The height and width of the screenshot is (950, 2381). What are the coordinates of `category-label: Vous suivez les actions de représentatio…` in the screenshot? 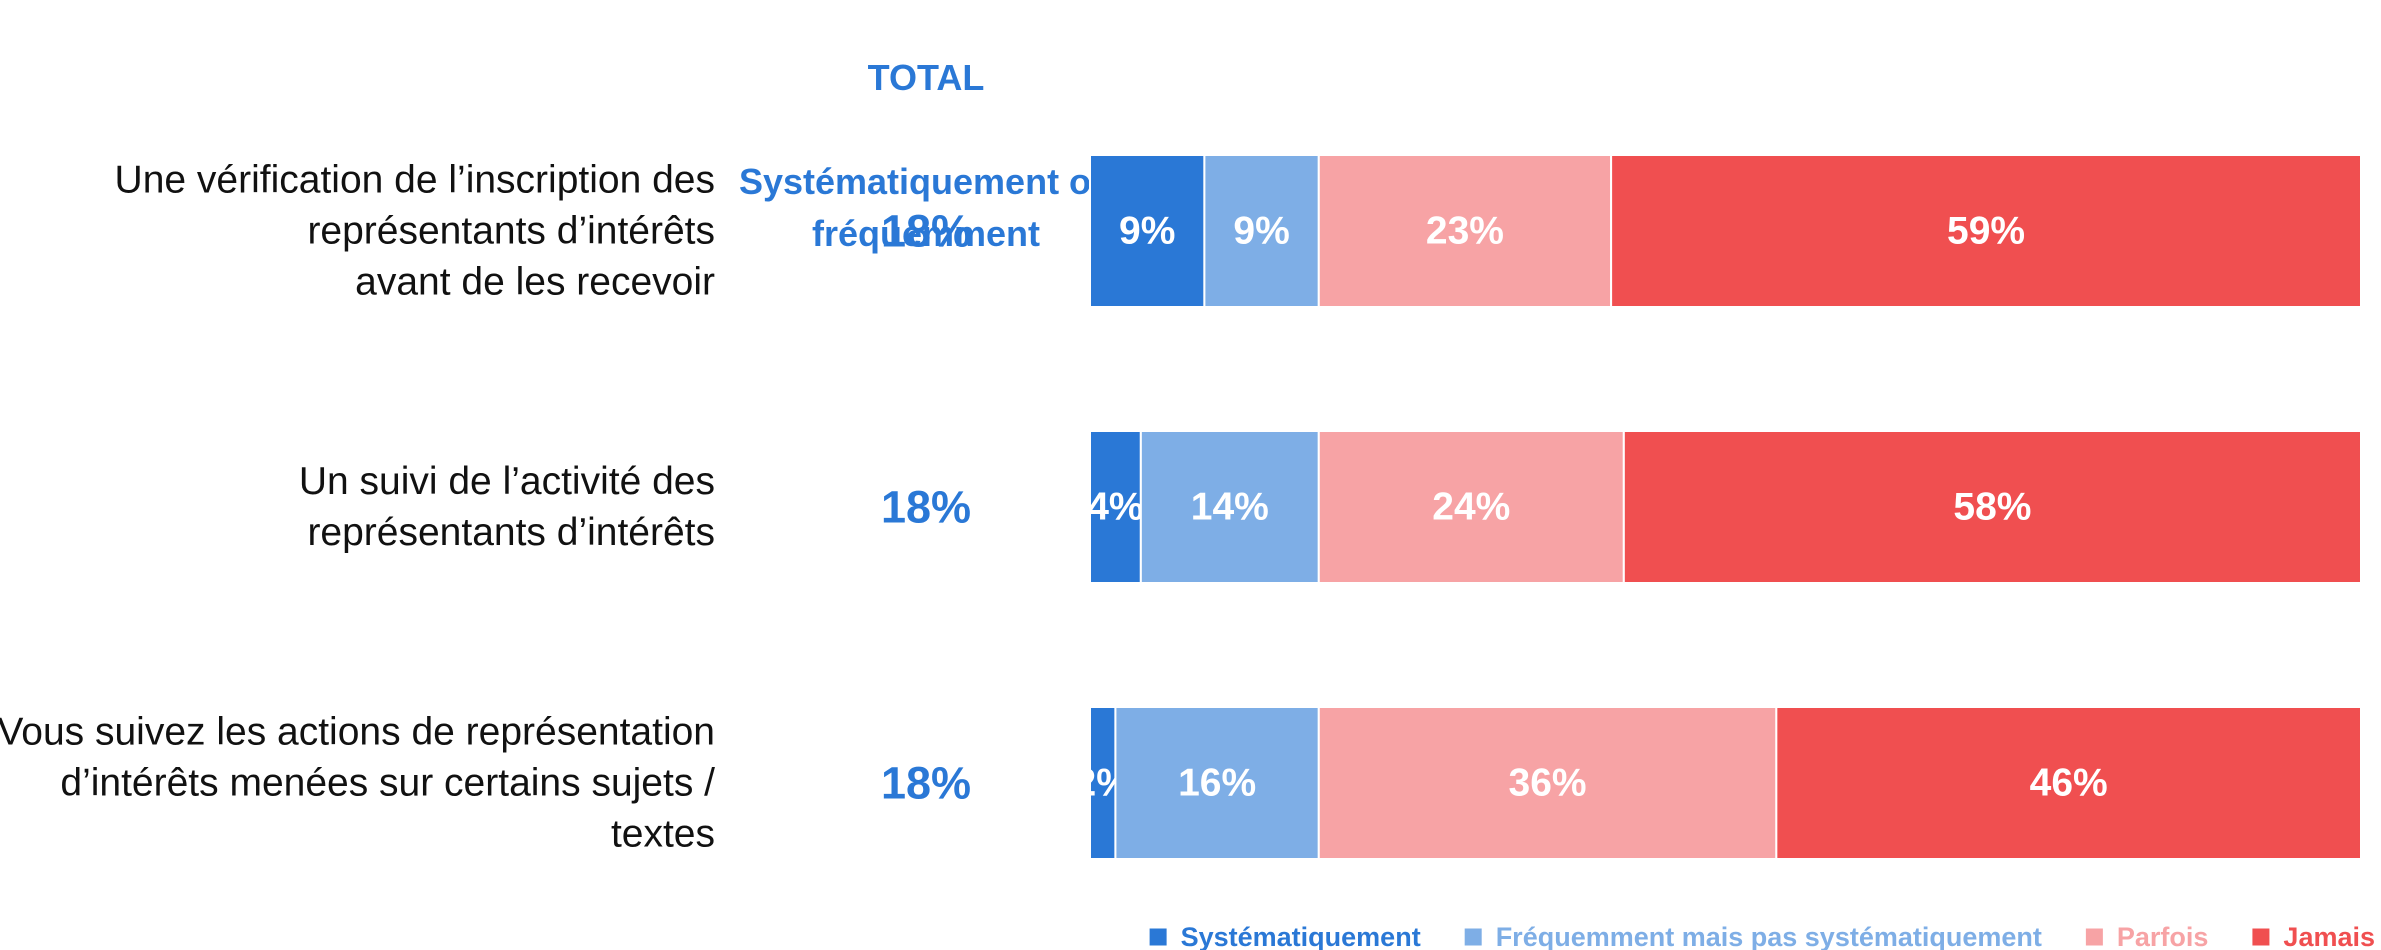 It's located at (357, 783).